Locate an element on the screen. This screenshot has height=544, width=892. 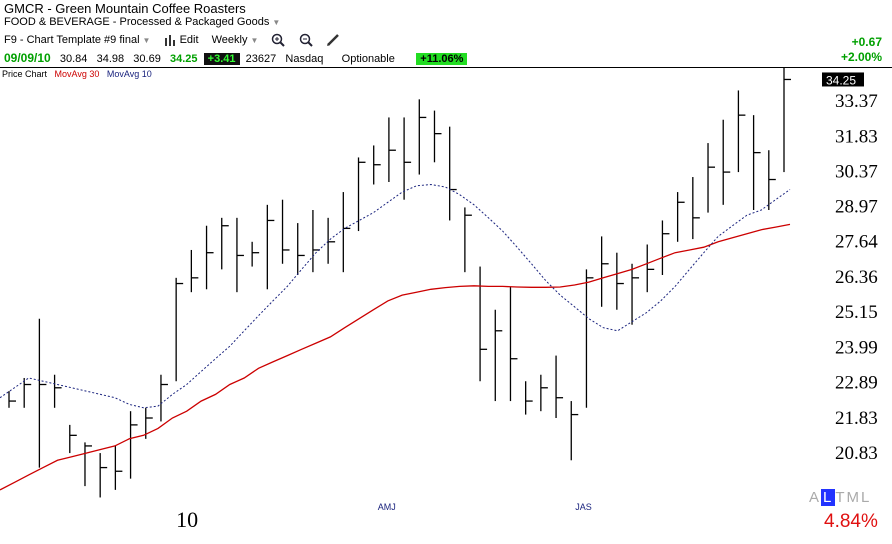
y-tick-label: 27.64 is located at coordinates (856, 242).